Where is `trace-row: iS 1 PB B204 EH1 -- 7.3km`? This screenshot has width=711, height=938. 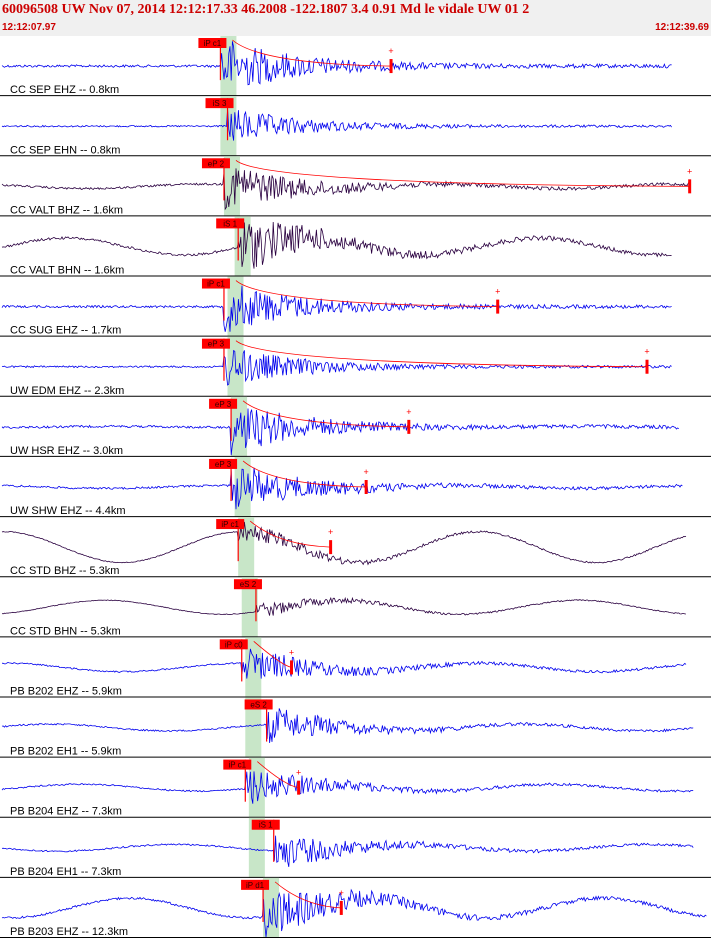
trace-row: iS 1 PB B204 EH1 -- 7.3km is located at coordinates (355, 847).